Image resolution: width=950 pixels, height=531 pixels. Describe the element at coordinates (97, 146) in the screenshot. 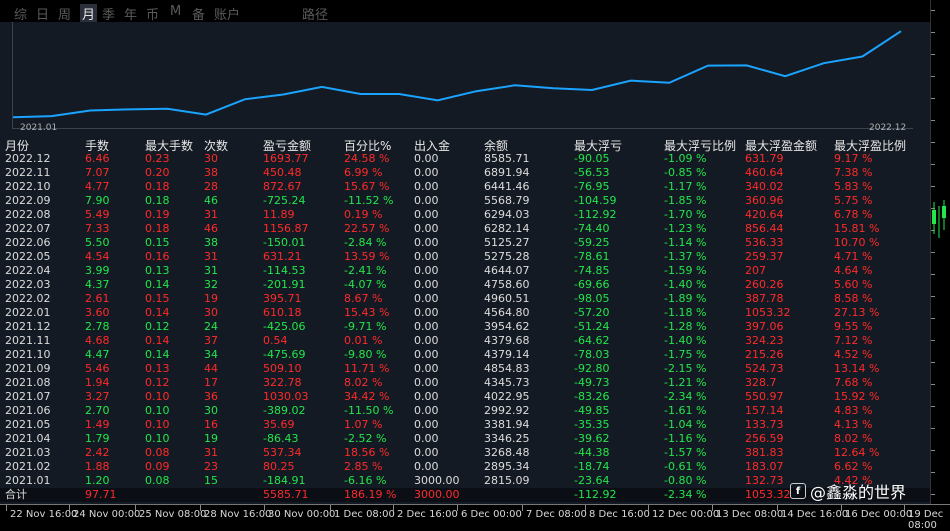

I see `column-header: 手数` at that location.